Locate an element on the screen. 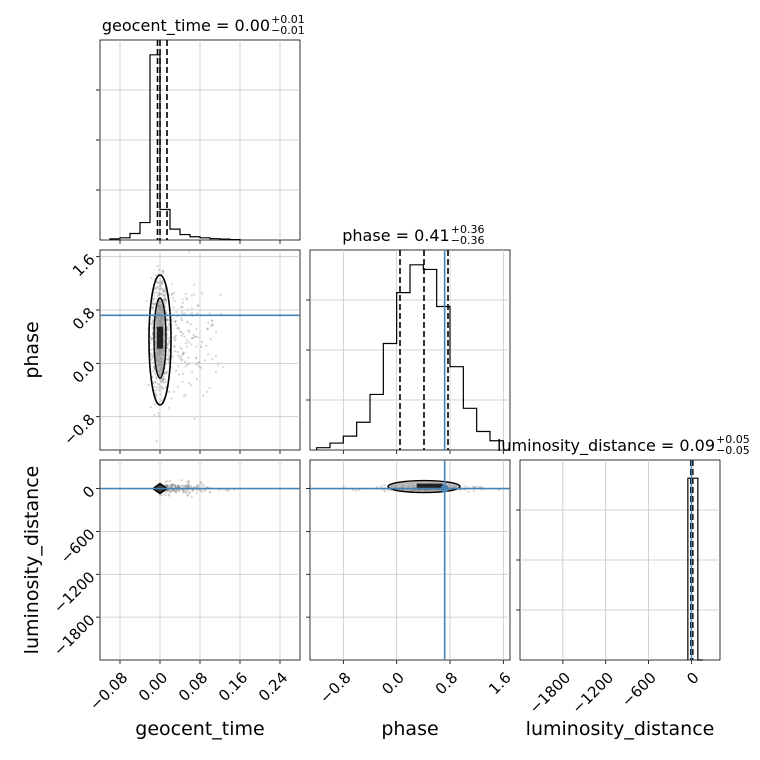  tick-label-y: 0.8 is located at coordinates (84, 319).